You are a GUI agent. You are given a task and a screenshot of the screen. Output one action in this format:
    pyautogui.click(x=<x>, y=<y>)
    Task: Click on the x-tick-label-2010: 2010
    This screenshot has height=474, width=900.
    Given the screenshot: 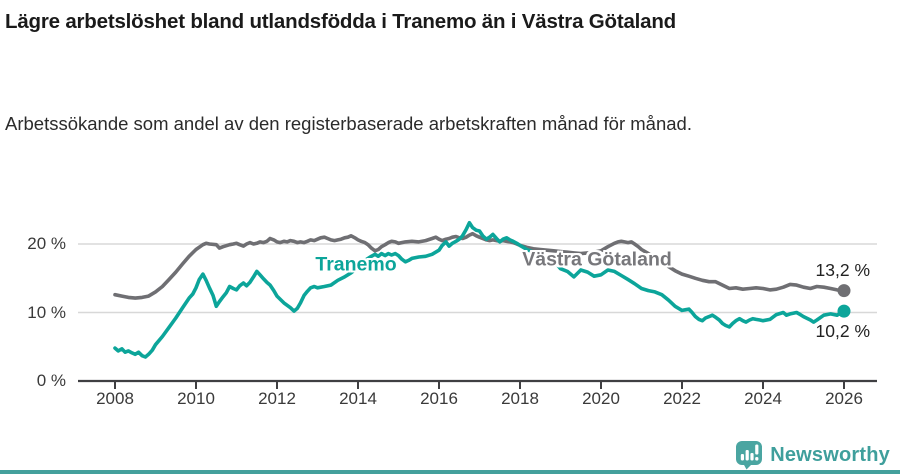 What is the action you would take?
    pyautogui.click(x=196, y=398)
    